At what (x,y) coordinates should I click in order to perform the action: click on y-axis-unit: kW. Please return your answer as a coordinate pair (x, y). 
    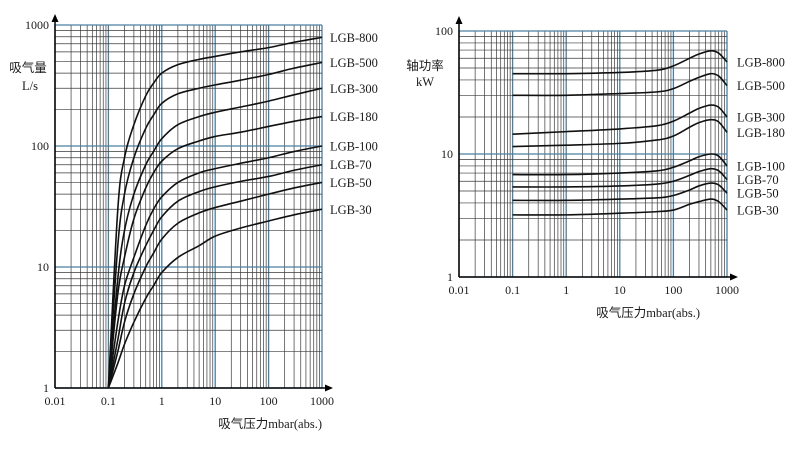
    Looking at the image, I should click on (425, 82).